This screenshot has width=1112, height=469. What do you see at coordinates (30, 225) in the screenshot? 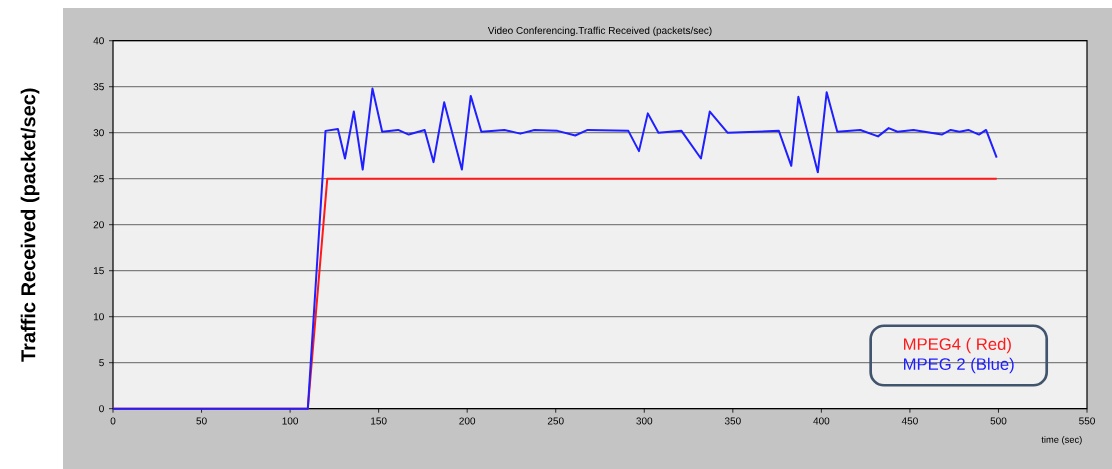
I see `y-axis-title: Traffic Received (packet/sec)` at bounding box center [30, 225].